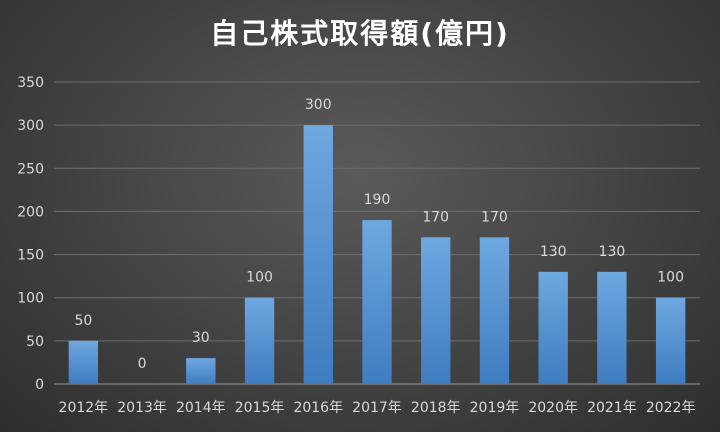 This screenshot has width=720, height=432. What do you see at coordinates (83, 321) in the screenshot?
I see `data-label: 50` at bounding box center [83, 321].